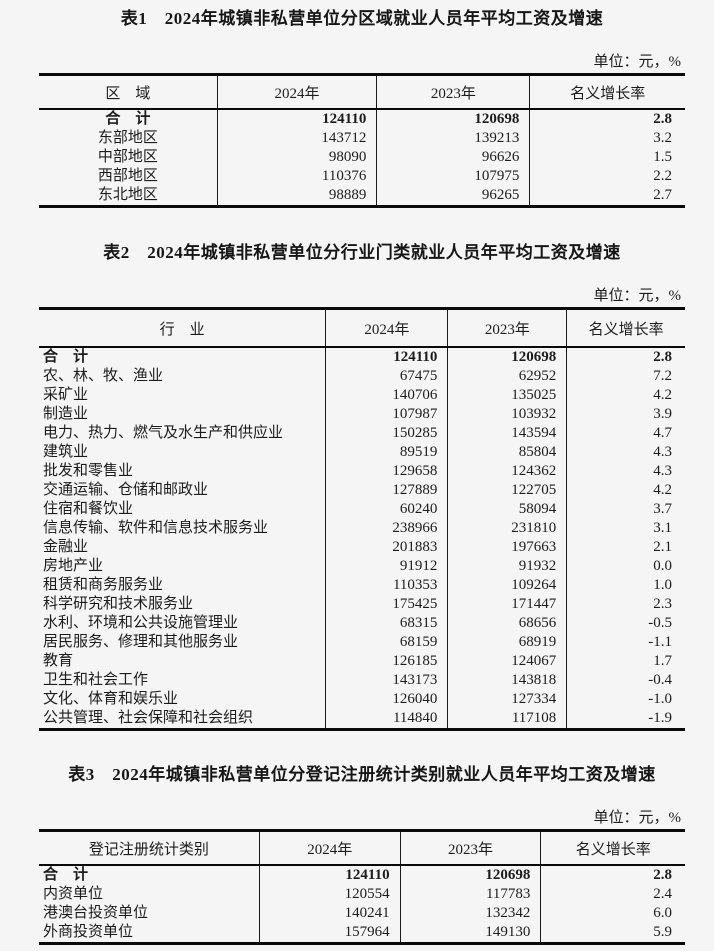  Describe the element at coordinates (183, 328) in the screenshot. I see `column-header-industry: 行 业` at that location.